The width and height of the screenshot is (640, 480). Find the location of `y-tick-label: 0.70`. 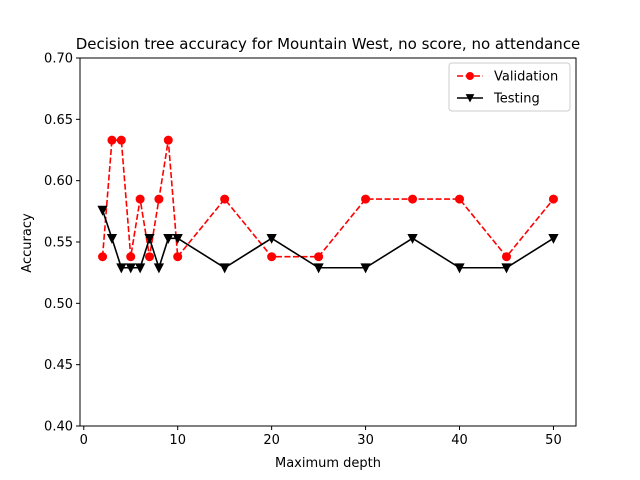

y-tick-label: 0.70 is located at coordinates (58, 59).